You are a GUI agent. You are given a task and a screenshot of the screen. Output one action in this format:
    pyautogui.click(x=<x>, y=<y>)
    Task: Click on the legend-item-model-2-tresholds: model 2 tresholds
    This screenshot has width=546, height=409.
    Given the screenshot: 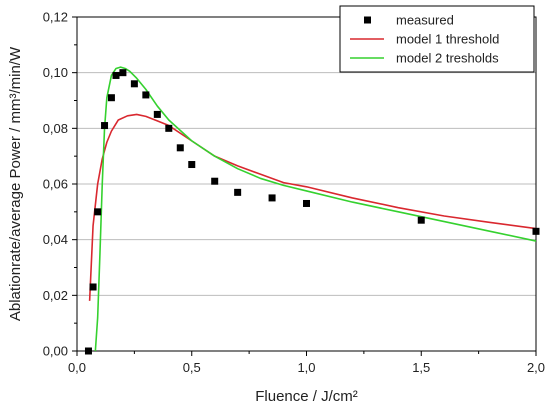 What is the action you would take?
    pyautogui.click(x=424, y=58)
    